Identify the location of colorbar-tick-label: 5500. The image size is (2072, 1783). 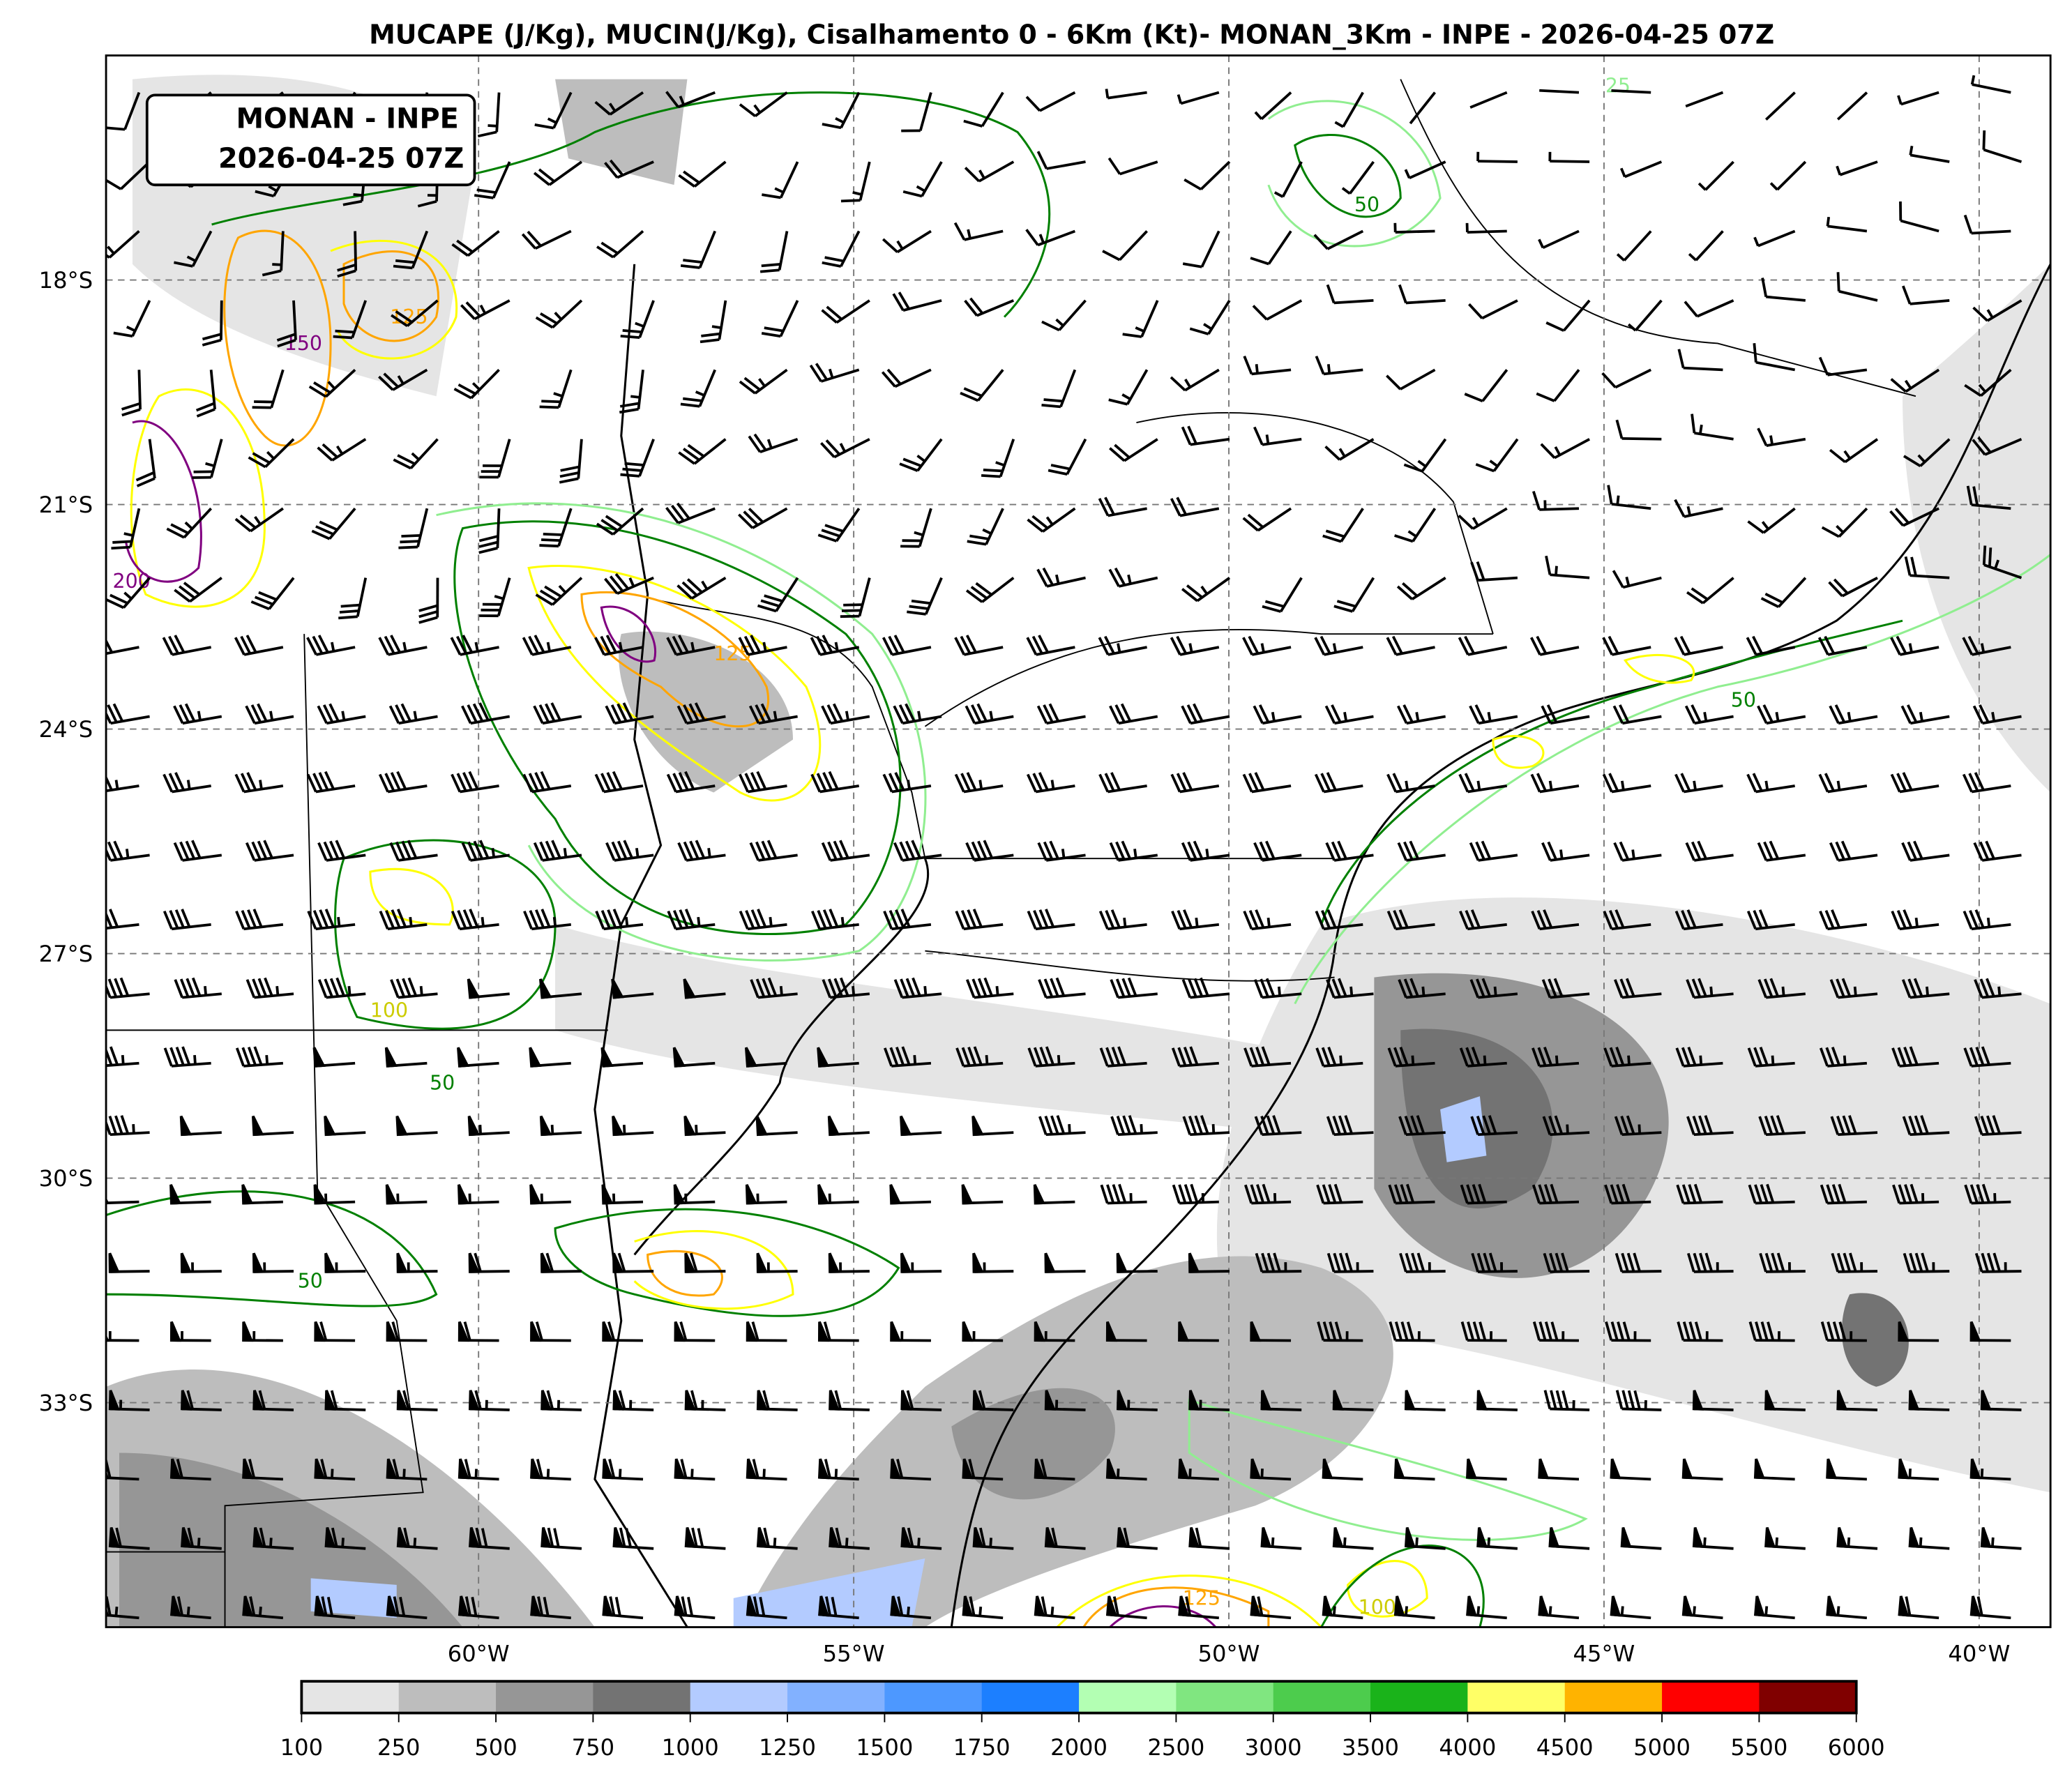
(1759, 1747).